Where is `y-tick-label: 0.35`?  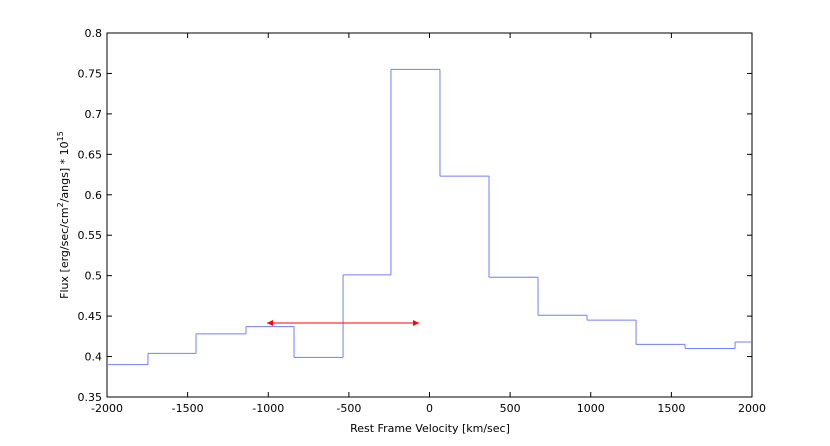 y-tick-label: 0.35 is located at coordinates (90, 397).